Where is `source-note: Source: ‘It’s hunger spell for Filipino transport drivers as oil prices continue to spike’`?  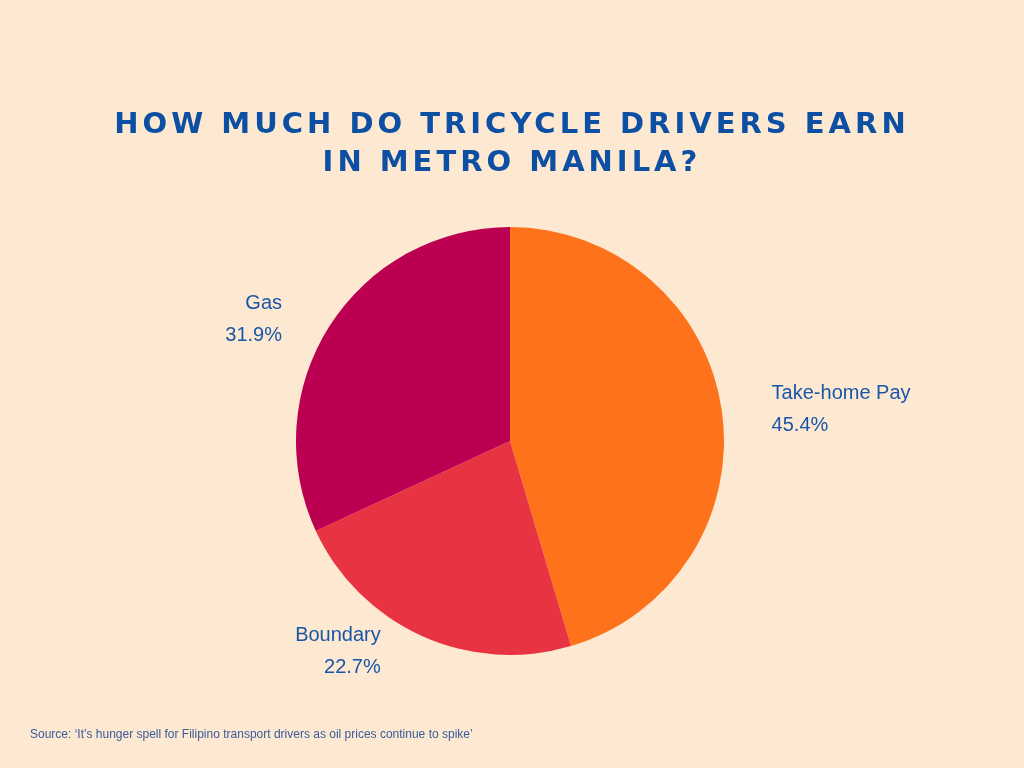
source-note: Source: ‘It’s hunger spell for Filipino transport drivers as oil prices continue to spike’ is located at coordinates (251, 734).